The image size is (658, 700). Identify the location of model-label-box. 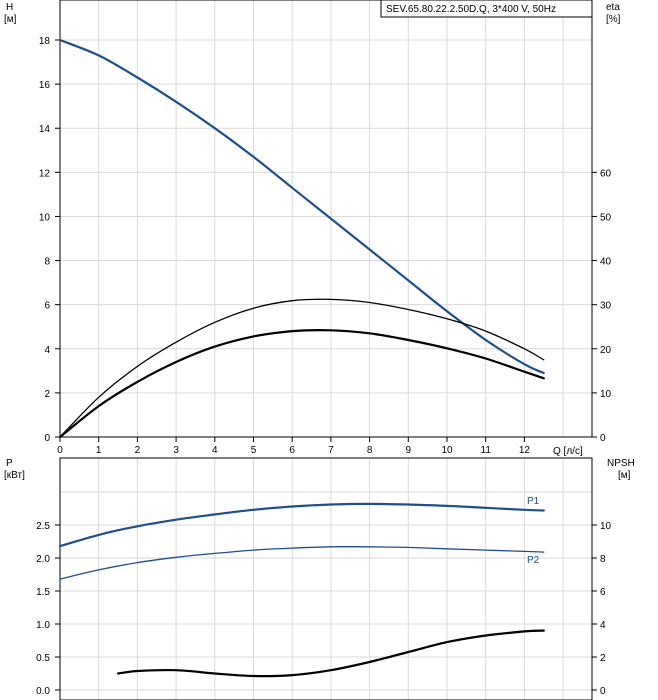
(486, 9).